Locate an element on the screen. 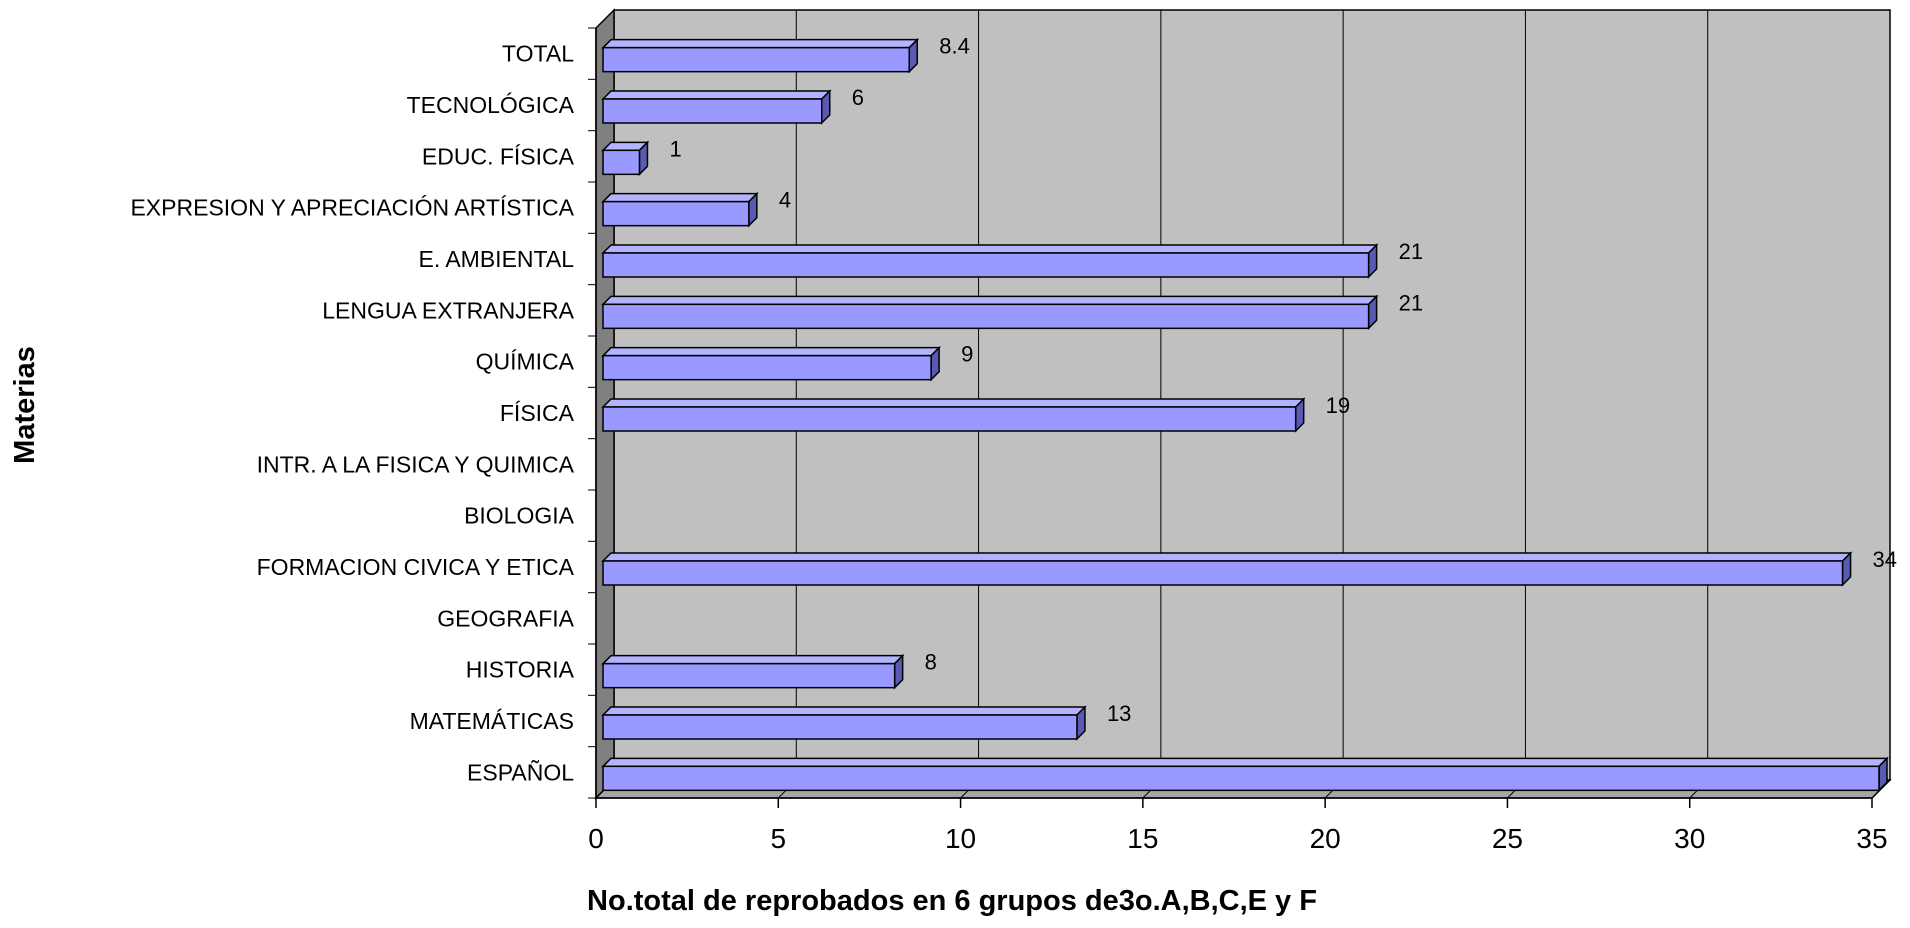 This screenshot has height=928, width=1910. category-label: QUÍMICA is located at coordinates (525, 362).